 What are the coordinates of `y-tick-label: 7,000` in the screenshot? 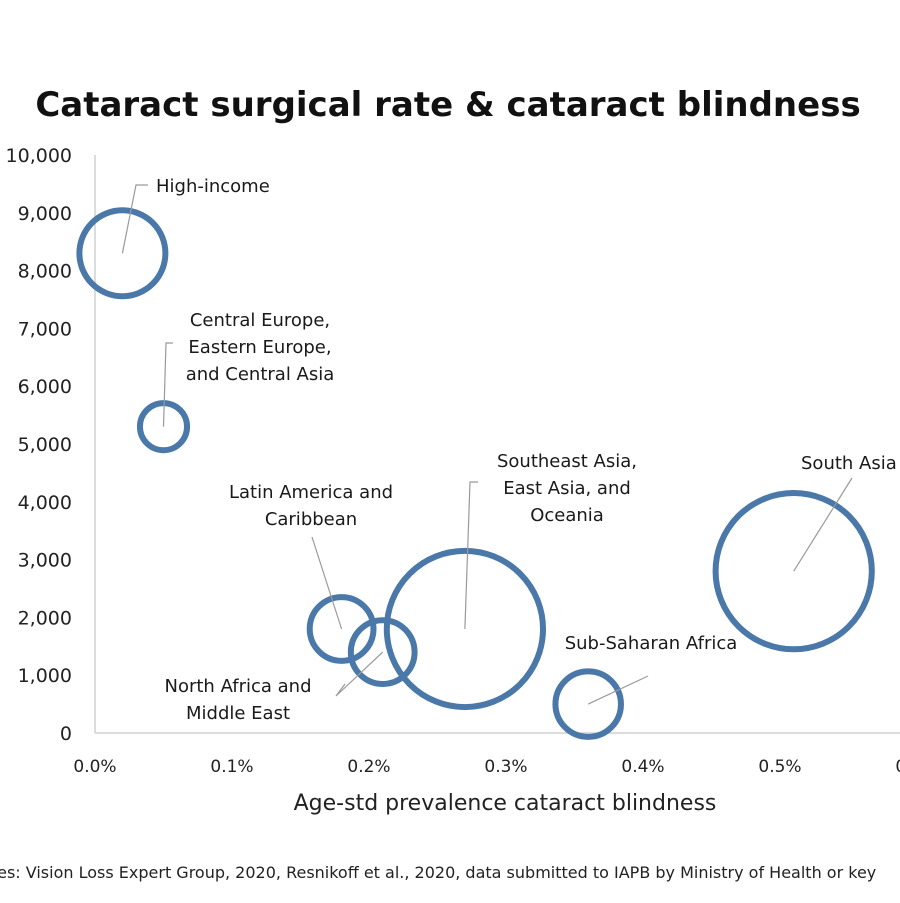 It's located at (45, 329).